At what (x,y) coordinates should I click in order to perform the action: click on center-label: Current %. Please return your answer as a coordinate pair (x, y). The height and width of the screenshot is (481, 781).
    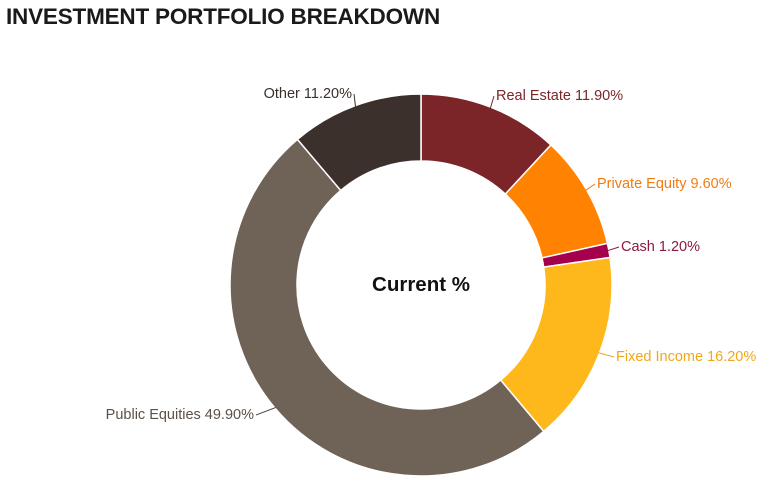
    Looking at the image, I should click on (421, 284).